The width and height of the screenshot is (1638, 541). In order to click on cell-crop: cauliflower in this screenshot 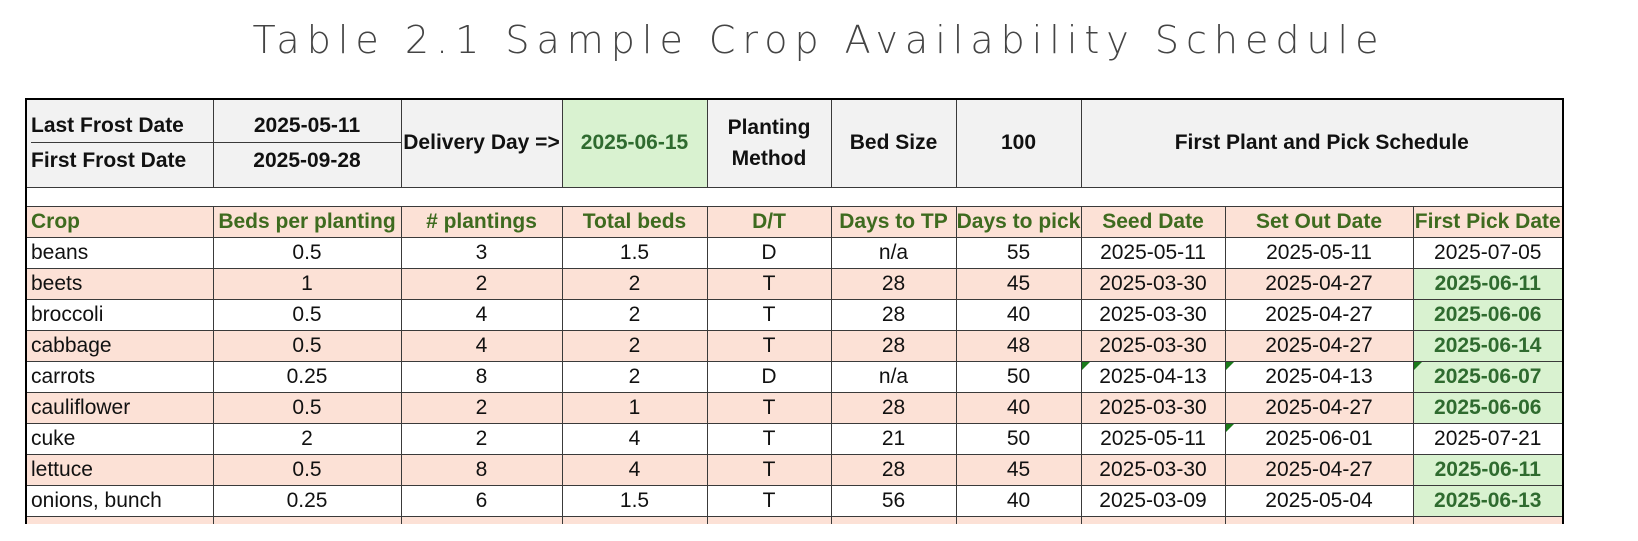, I will do `click(119, 407)`.